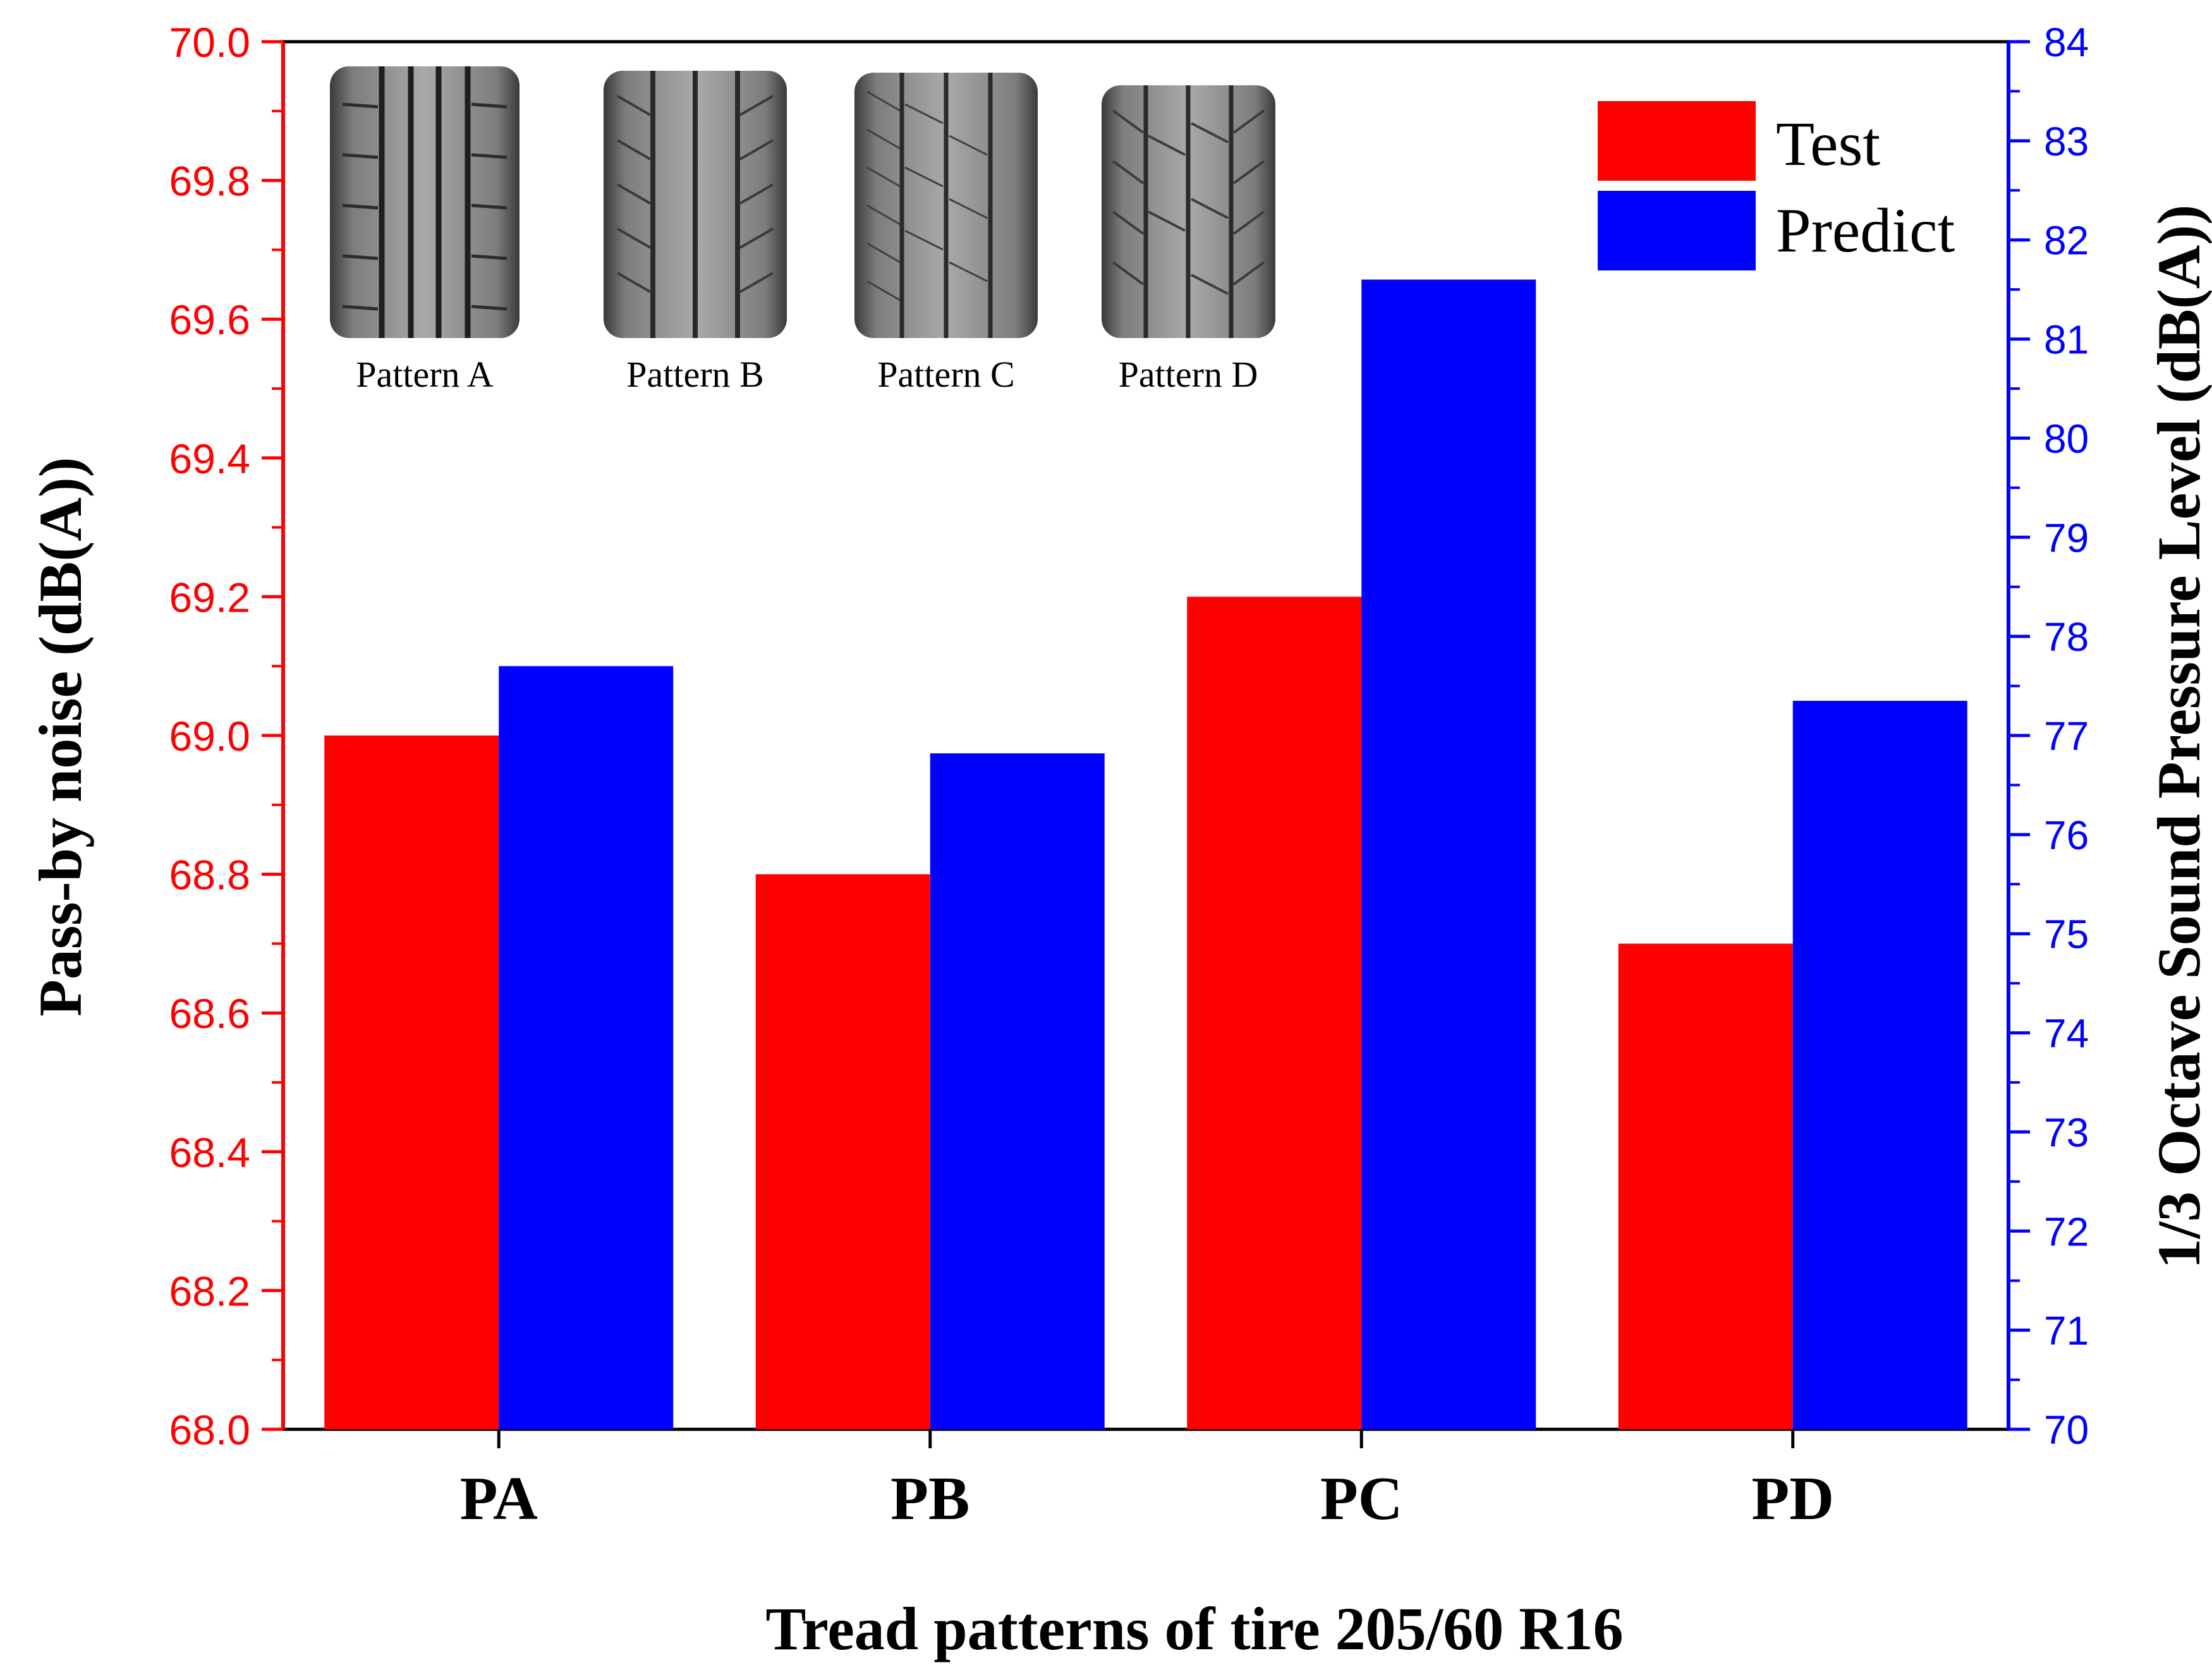 The width and height of the screenshot is (2212, 1677). What do you see at coordinates (210, 736) in the screenshot?
I see `left-tick-label: 69.0` at bounding box center [210, 736].